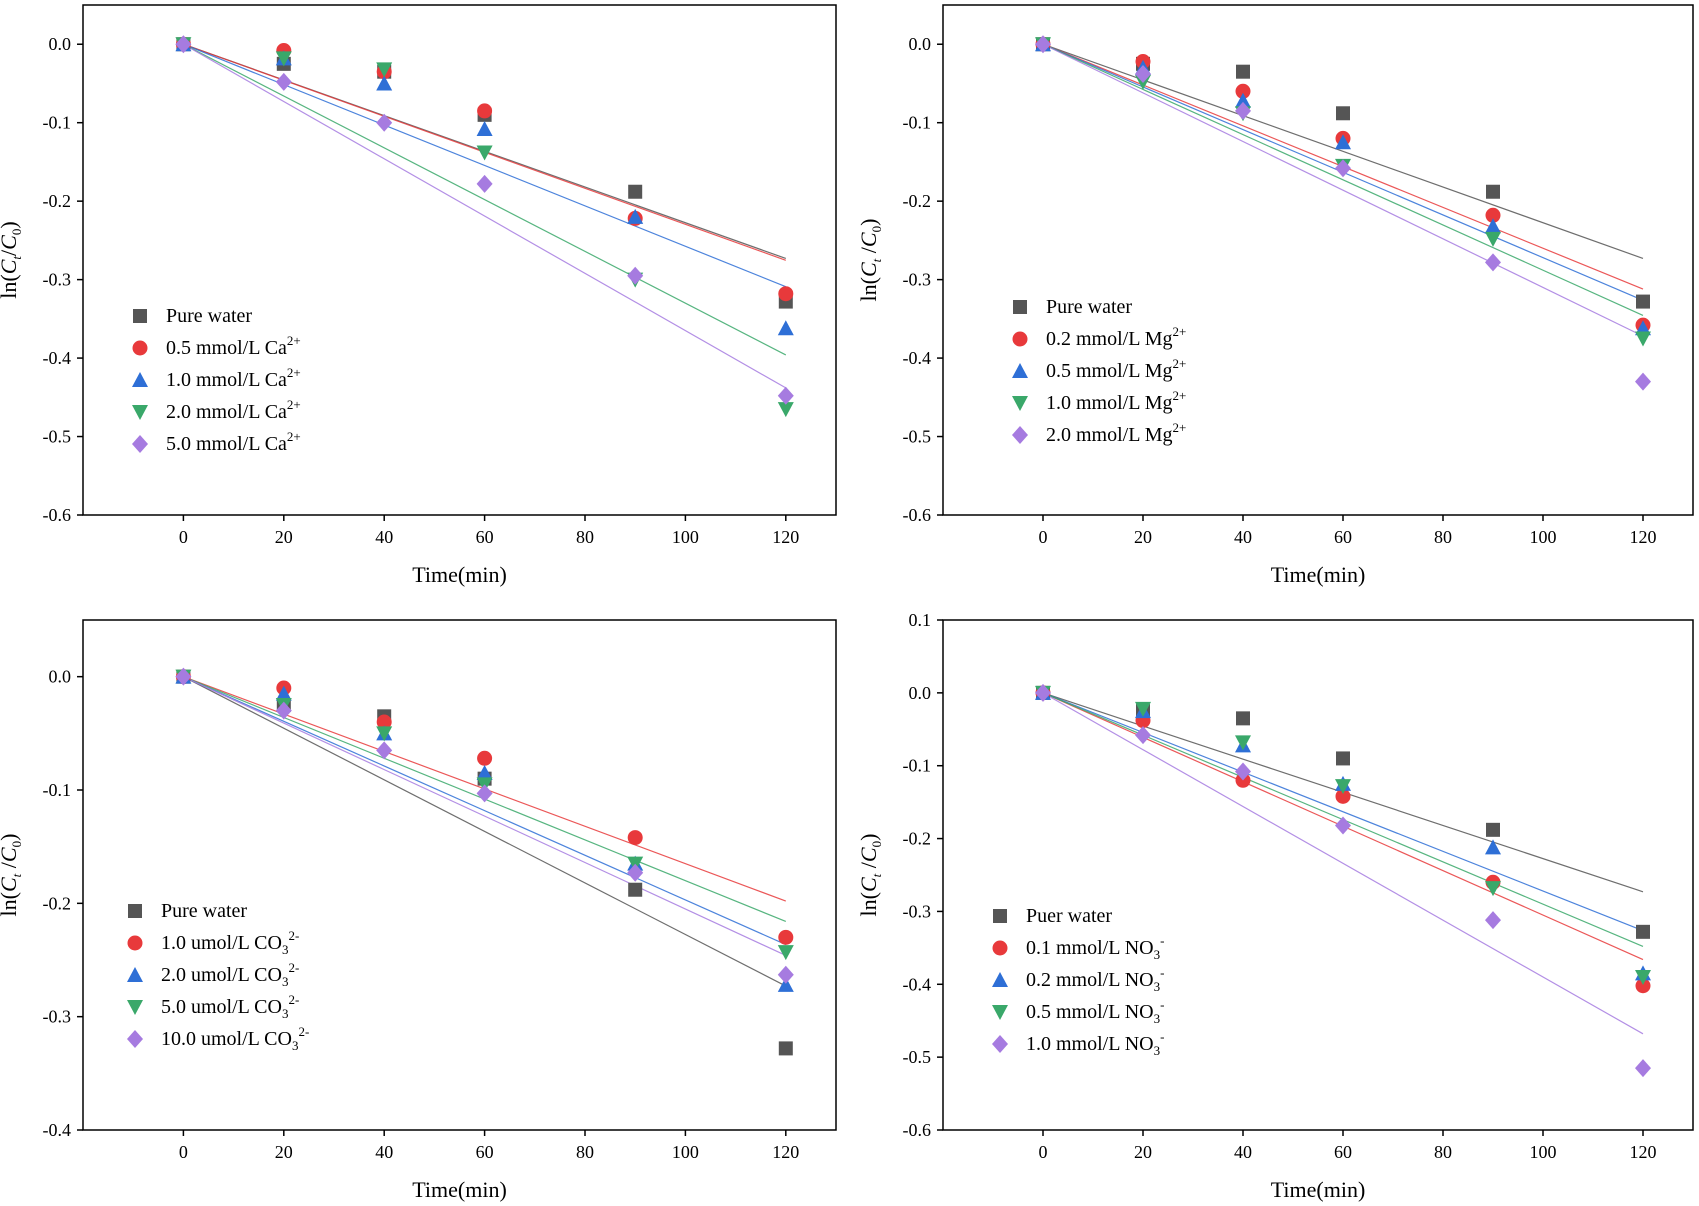 The width and height of the screenshot is (1699, 1206). I want to click on legend-entry: 1.0 mmol/L Mg2+, so click(1116, 401).